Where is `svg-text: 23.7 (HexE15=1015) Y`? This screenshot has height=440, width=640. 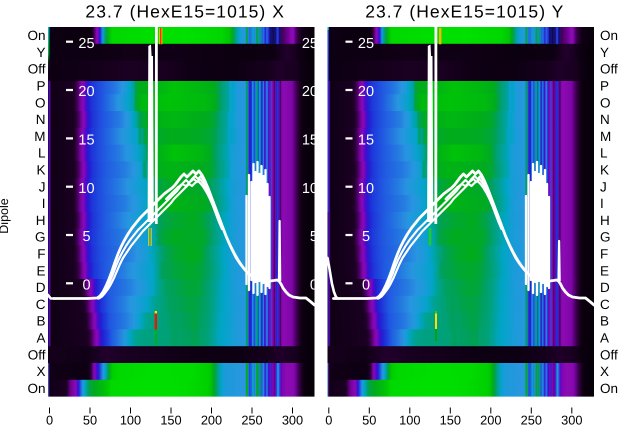
svg-text: 23.7 (HexE15=1015) Y is located at coordinates (464, 11).